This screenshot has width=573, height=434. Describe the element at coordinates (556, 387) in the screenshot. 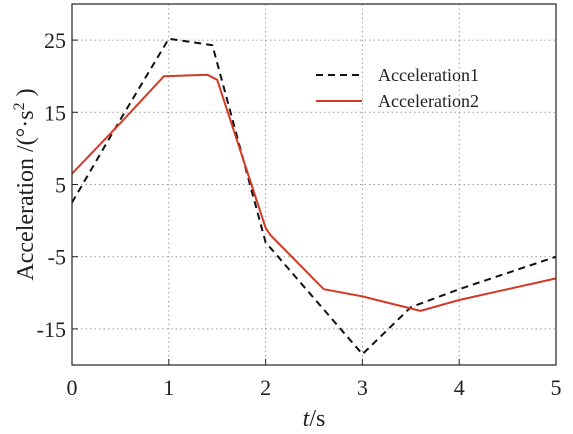

I see `x-tick-label: 5` at that location.